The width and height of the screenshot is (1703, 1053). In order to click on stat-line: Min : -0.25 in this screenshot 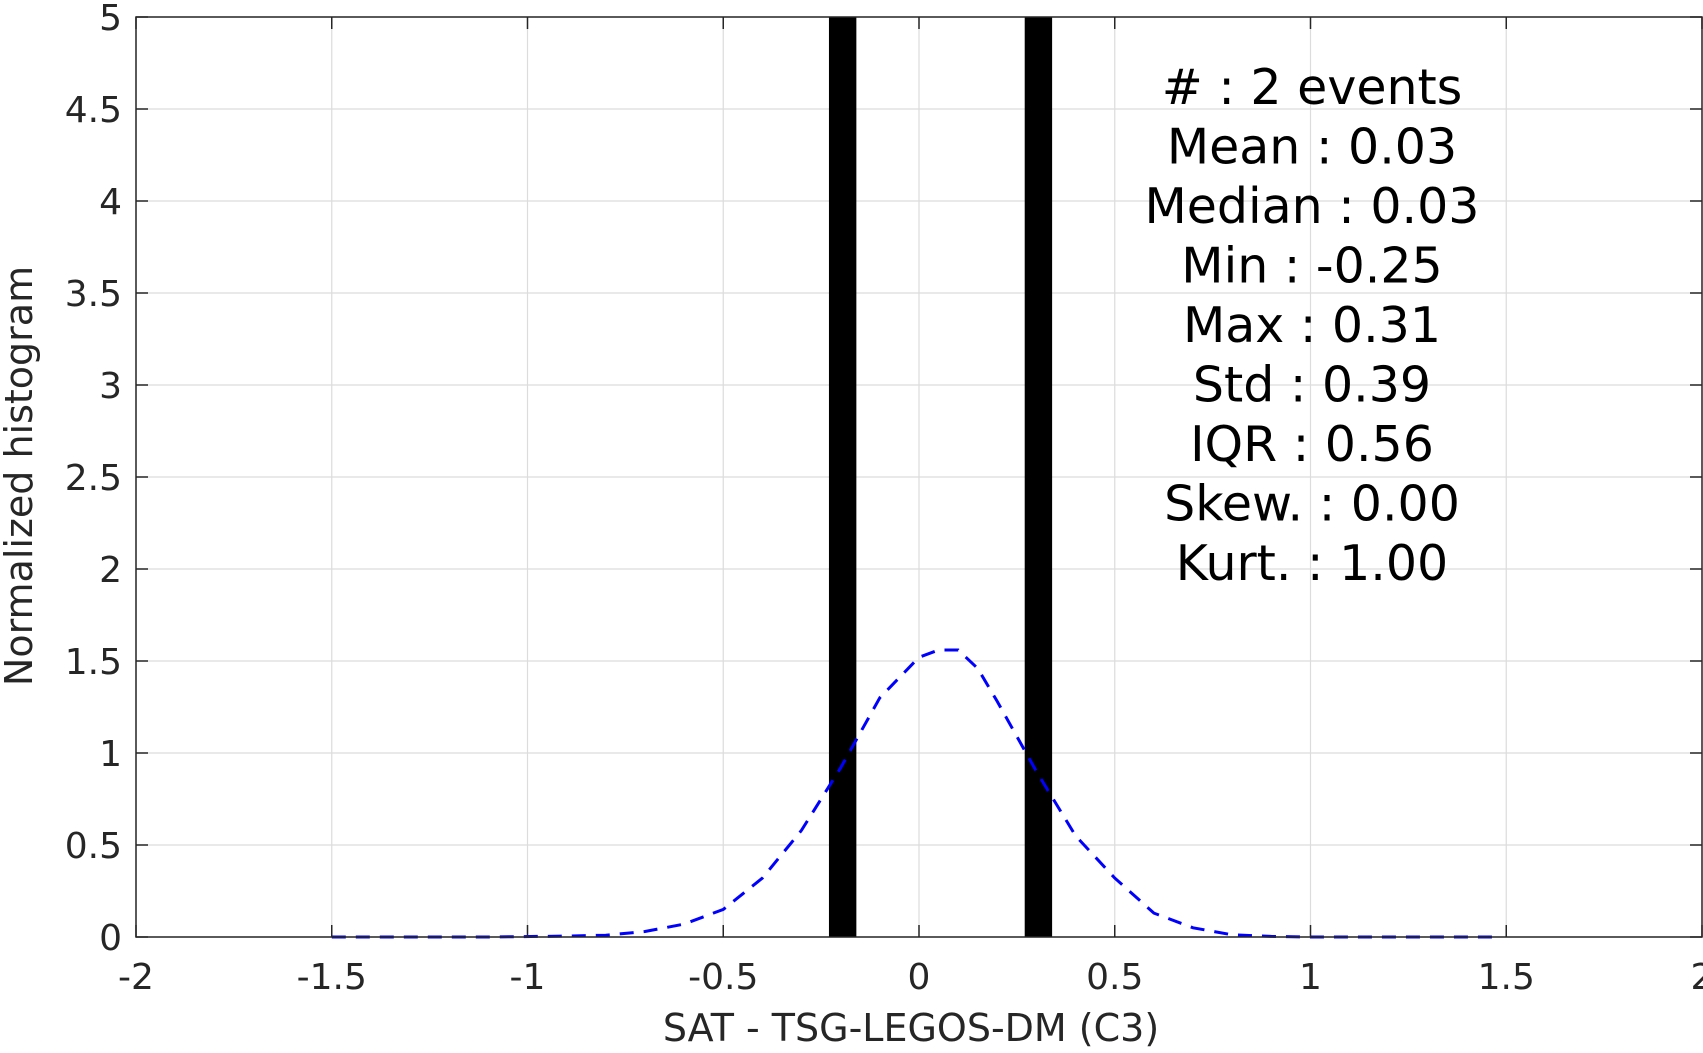, I will do `click(1311, 266)`.